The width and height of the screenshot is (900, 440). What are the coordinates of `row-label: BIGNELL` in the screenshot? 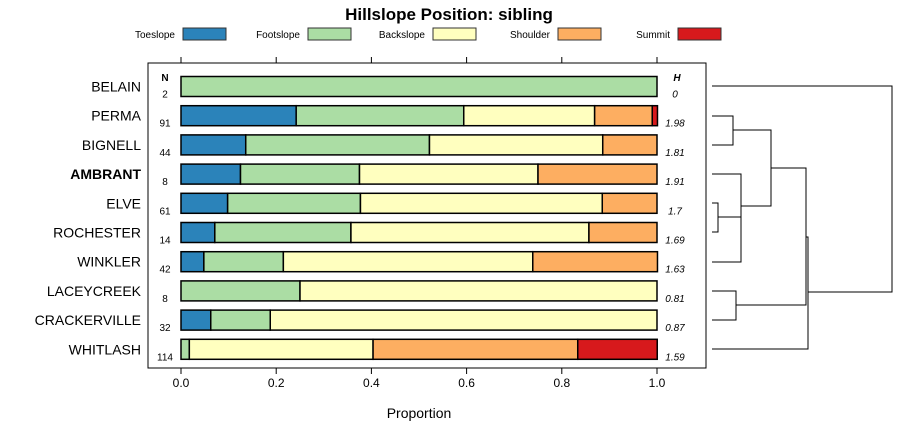 It's located at (111, 145).